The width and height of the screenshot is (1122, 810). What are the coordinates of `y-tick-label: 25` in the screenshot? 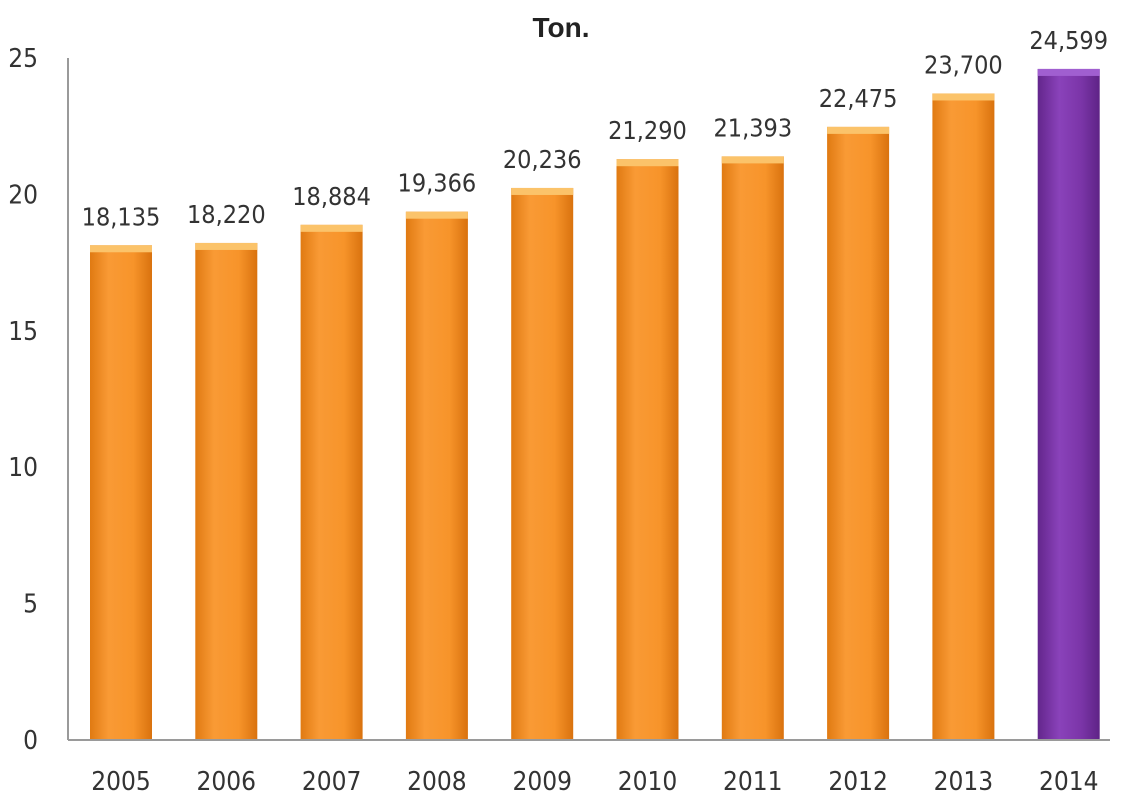 It's located at (23, 59).